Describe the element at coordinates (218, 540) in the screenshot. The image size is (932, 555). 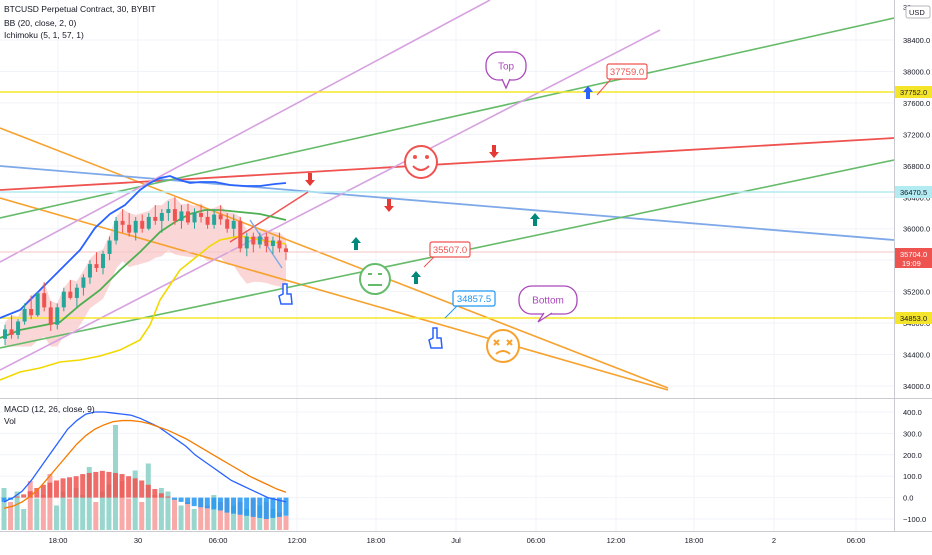
I see `time-tick-label: 06:00` at that location.